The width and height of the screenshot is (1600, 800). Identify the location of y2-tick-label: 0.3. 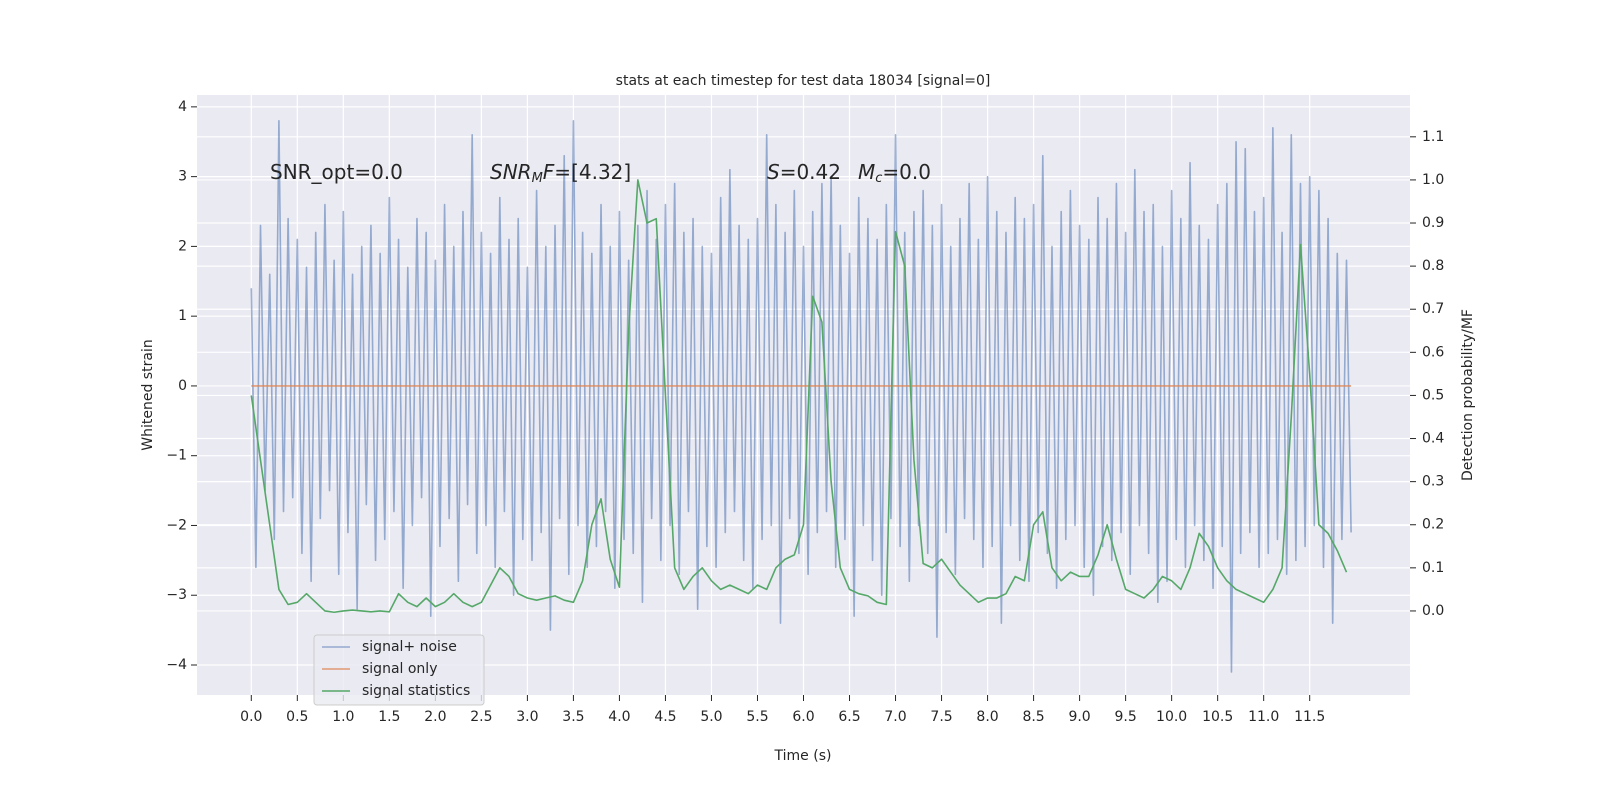
(1433, 482).